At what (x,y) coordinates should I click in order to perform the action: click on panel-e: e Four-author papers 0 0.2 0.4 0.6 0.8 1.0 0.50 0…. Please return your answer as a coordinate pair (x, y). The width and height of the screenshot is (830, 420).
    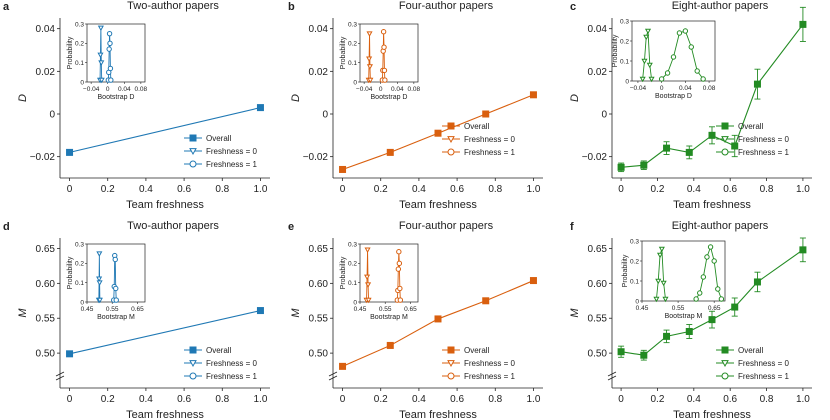
    Looking at the image, I should click on (415, 320).